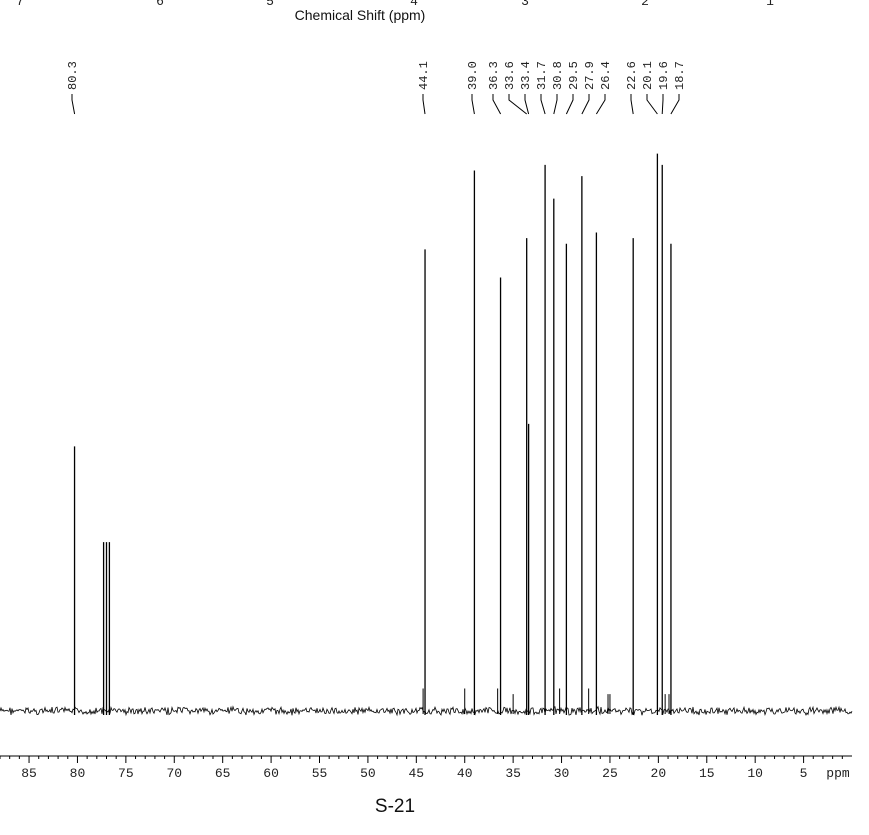  I want to click on top-tick-label: 4, so click(414, 4).